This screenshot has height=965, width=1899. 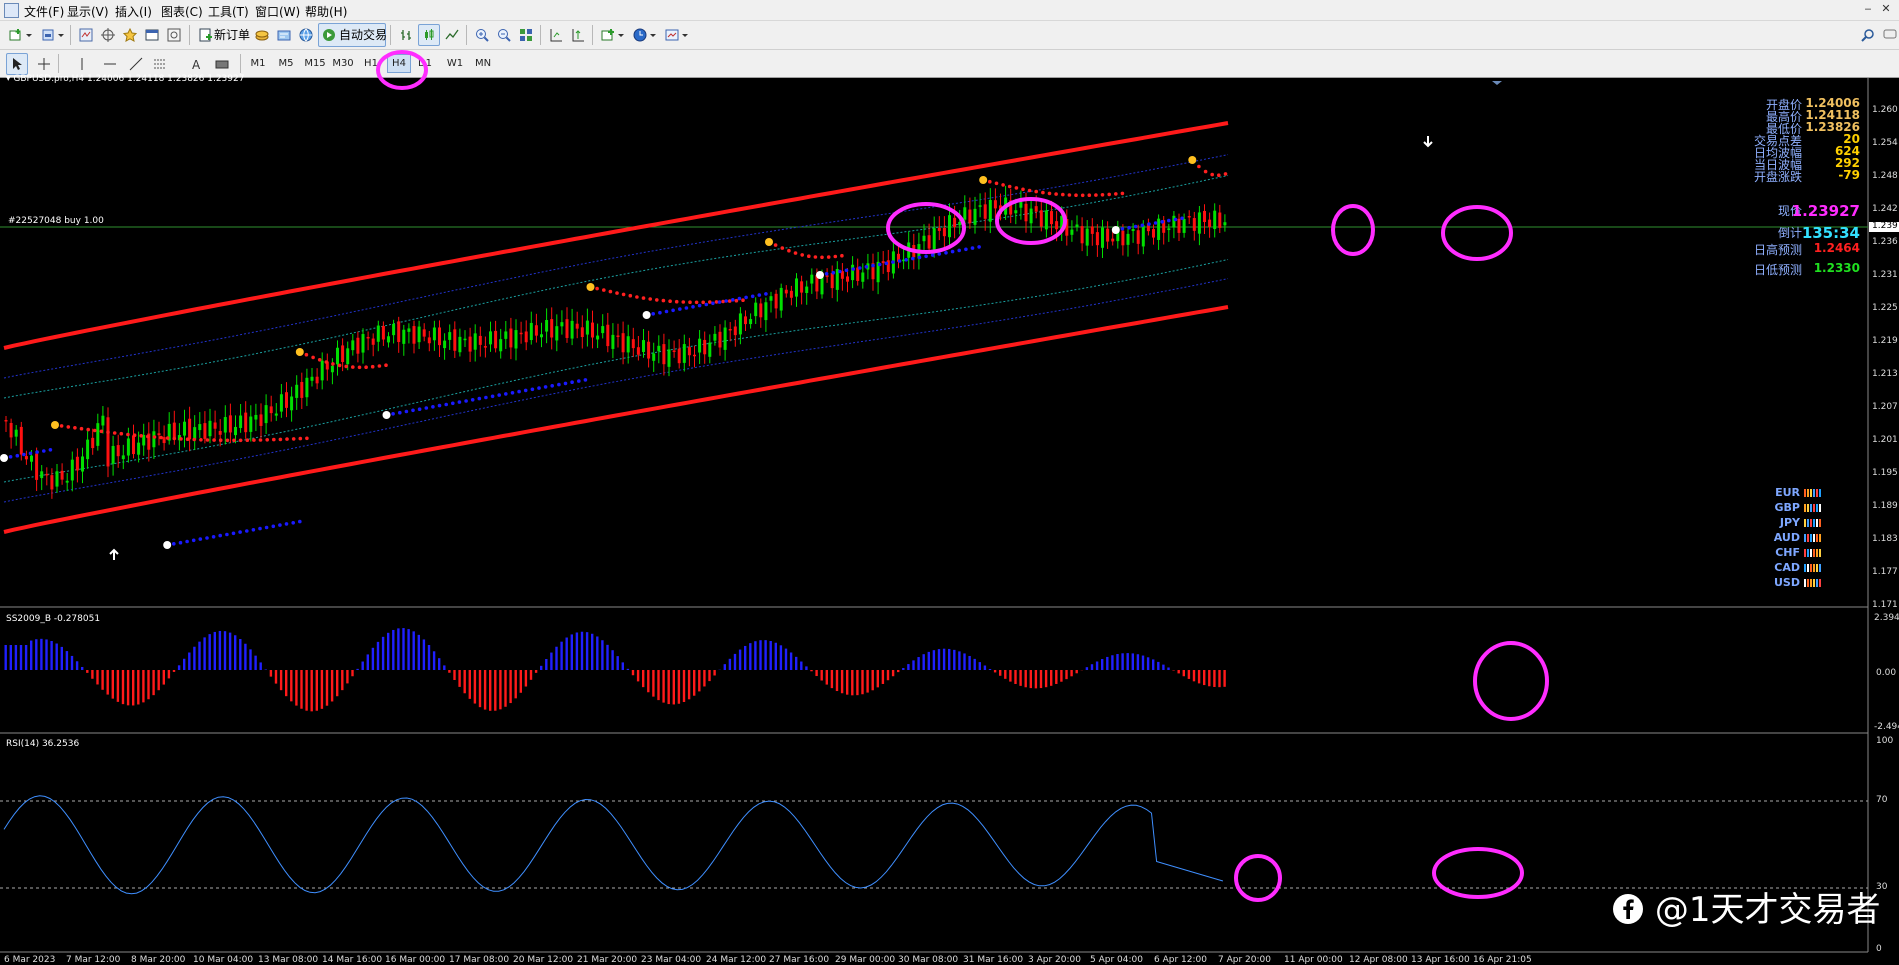 What do you see at coordinates (406, 35) in the screenshot?
I see `bar-chart-button` at bounding box center [406, 35].